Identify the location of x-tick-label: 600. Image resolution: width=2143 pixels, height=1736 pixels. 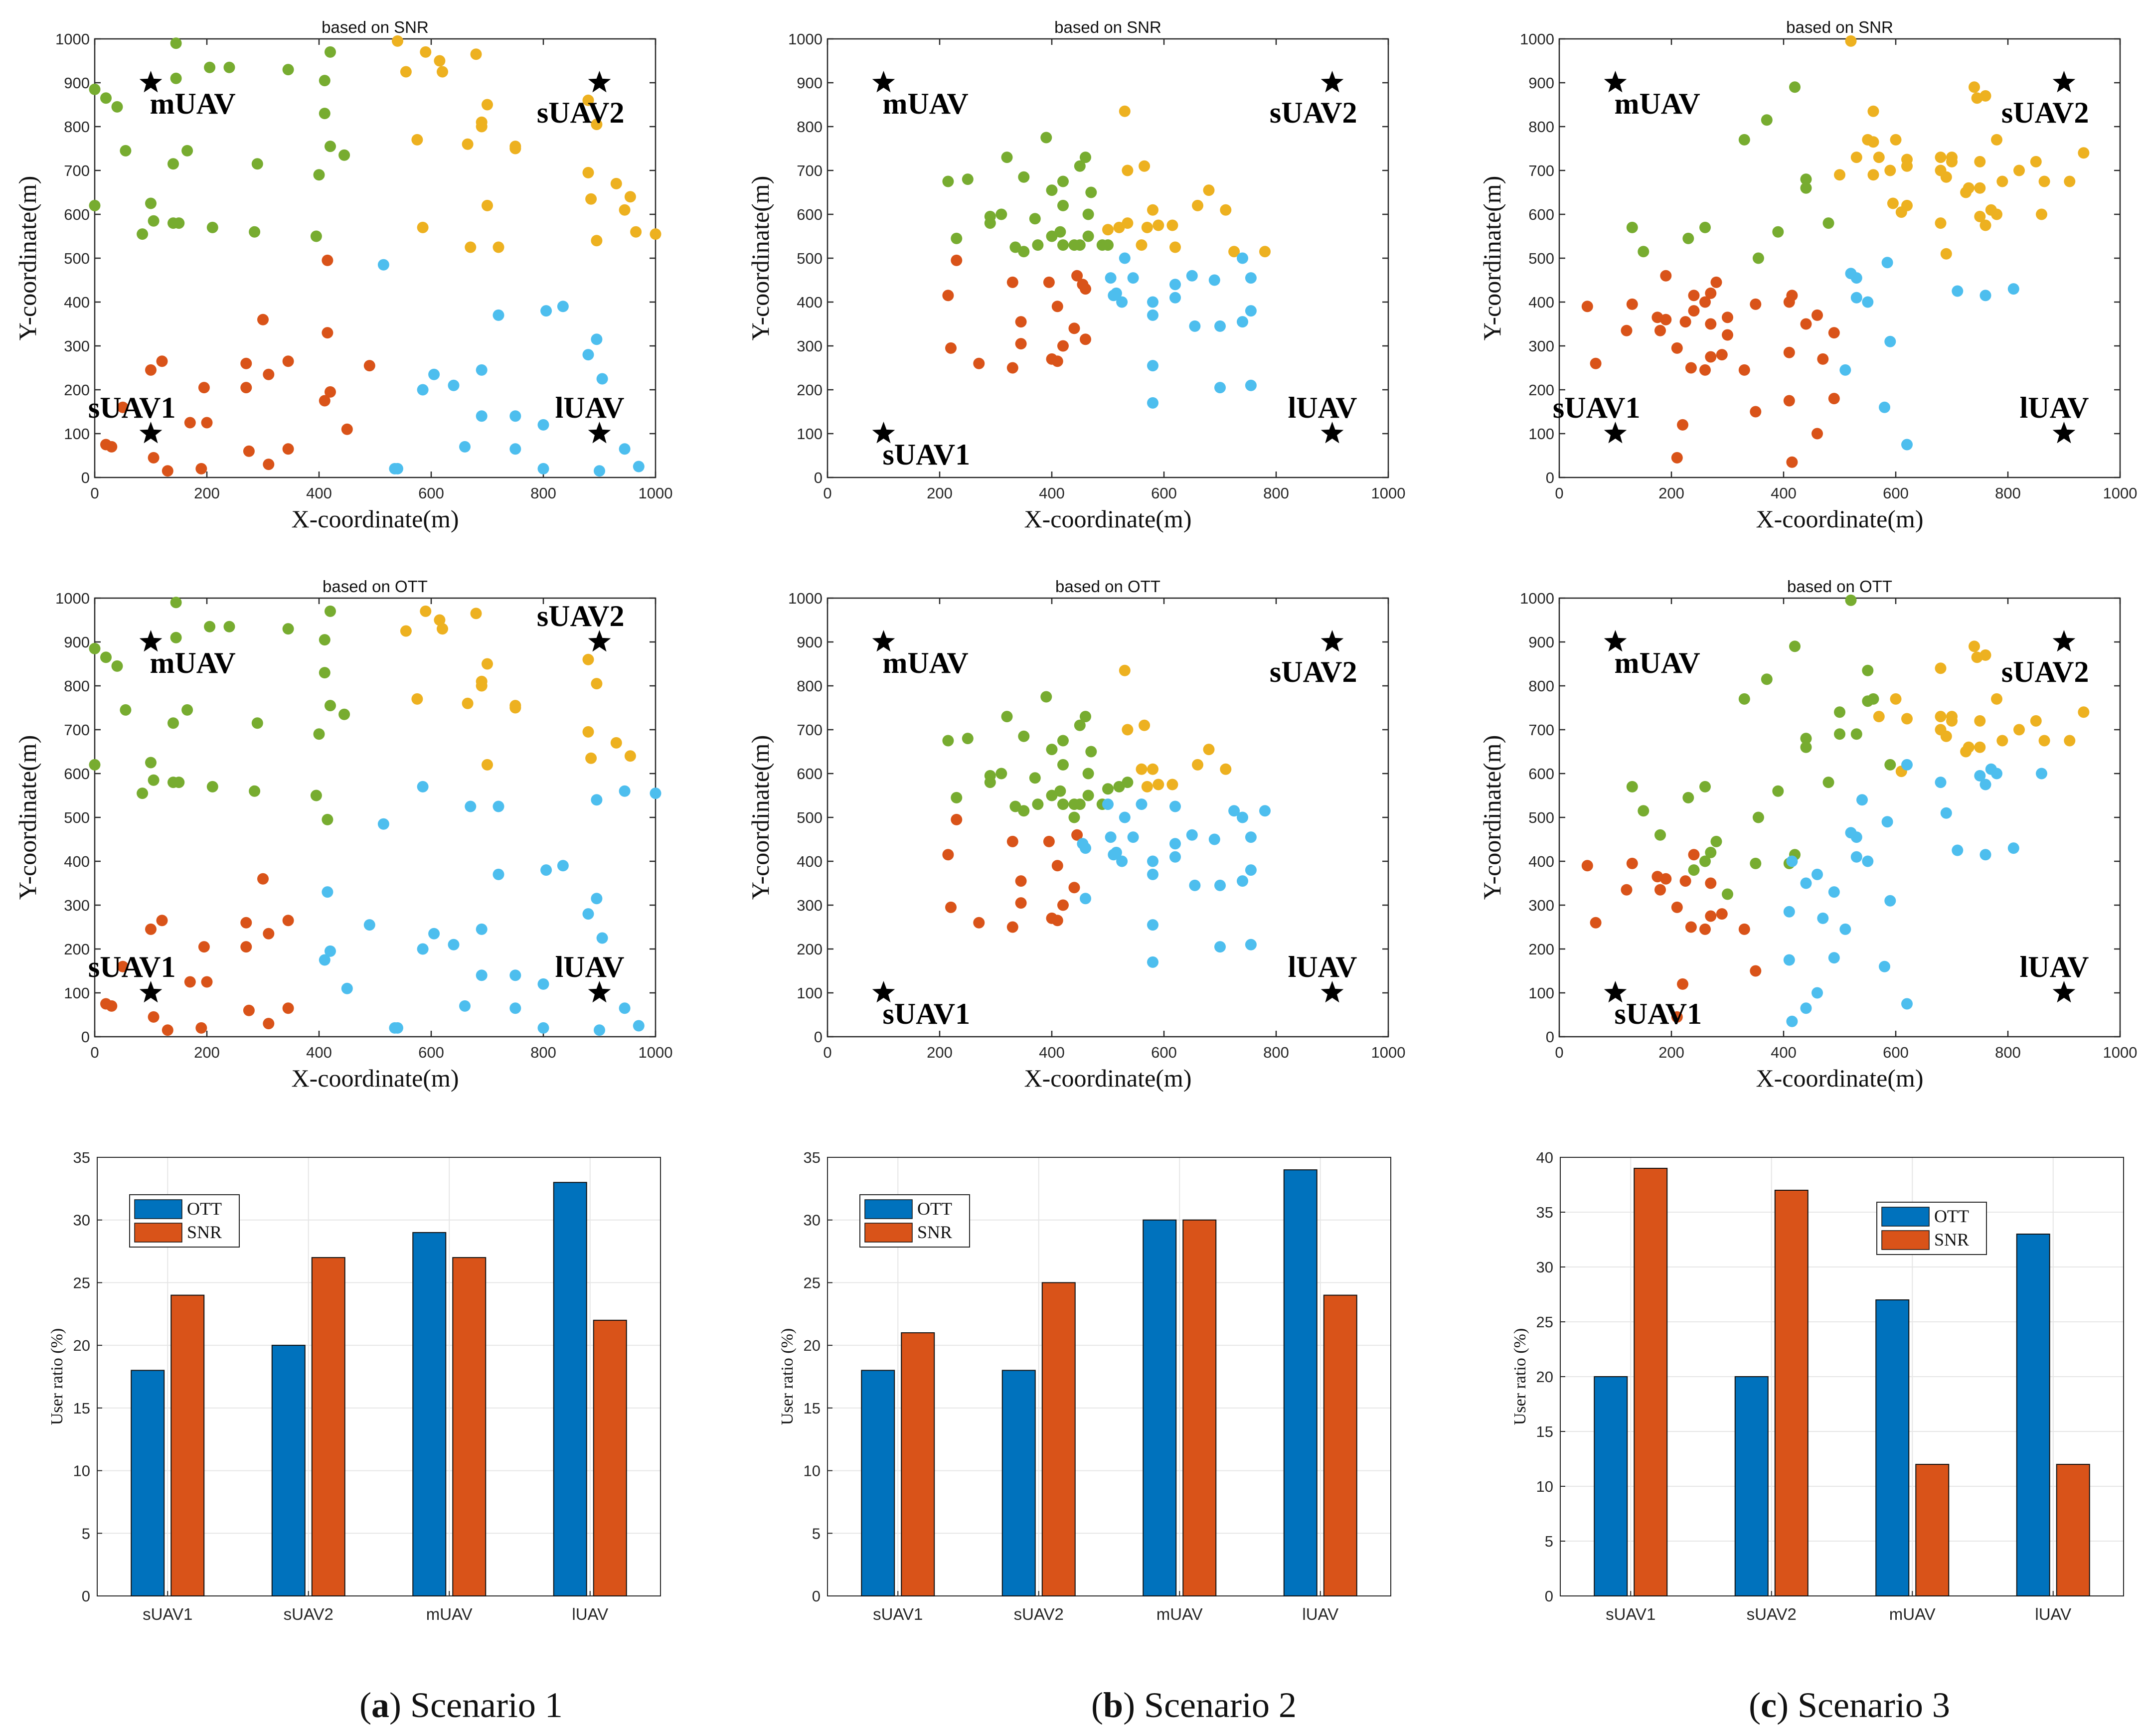
(1896, 1052).